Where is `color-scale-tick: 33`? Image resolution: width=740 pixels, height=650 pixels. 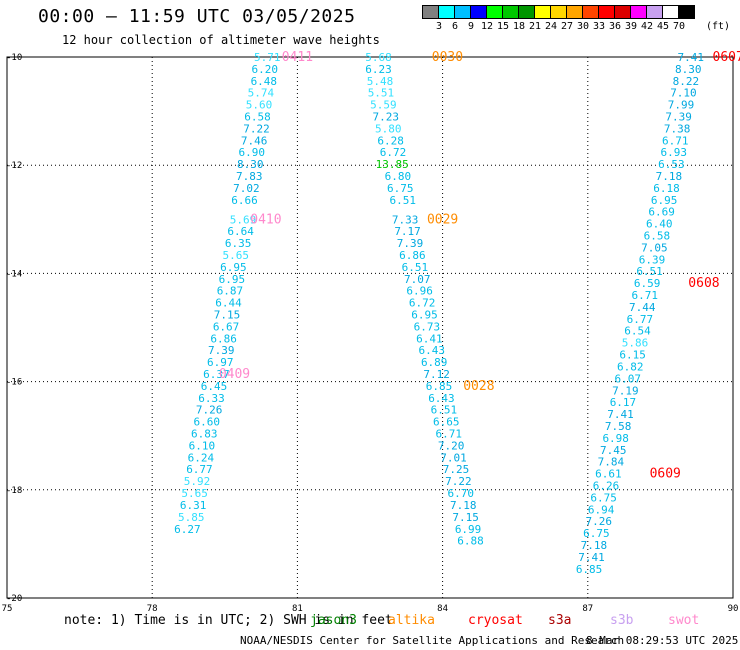 color-scale-tick: 33 is located at coordinates (599, 26).